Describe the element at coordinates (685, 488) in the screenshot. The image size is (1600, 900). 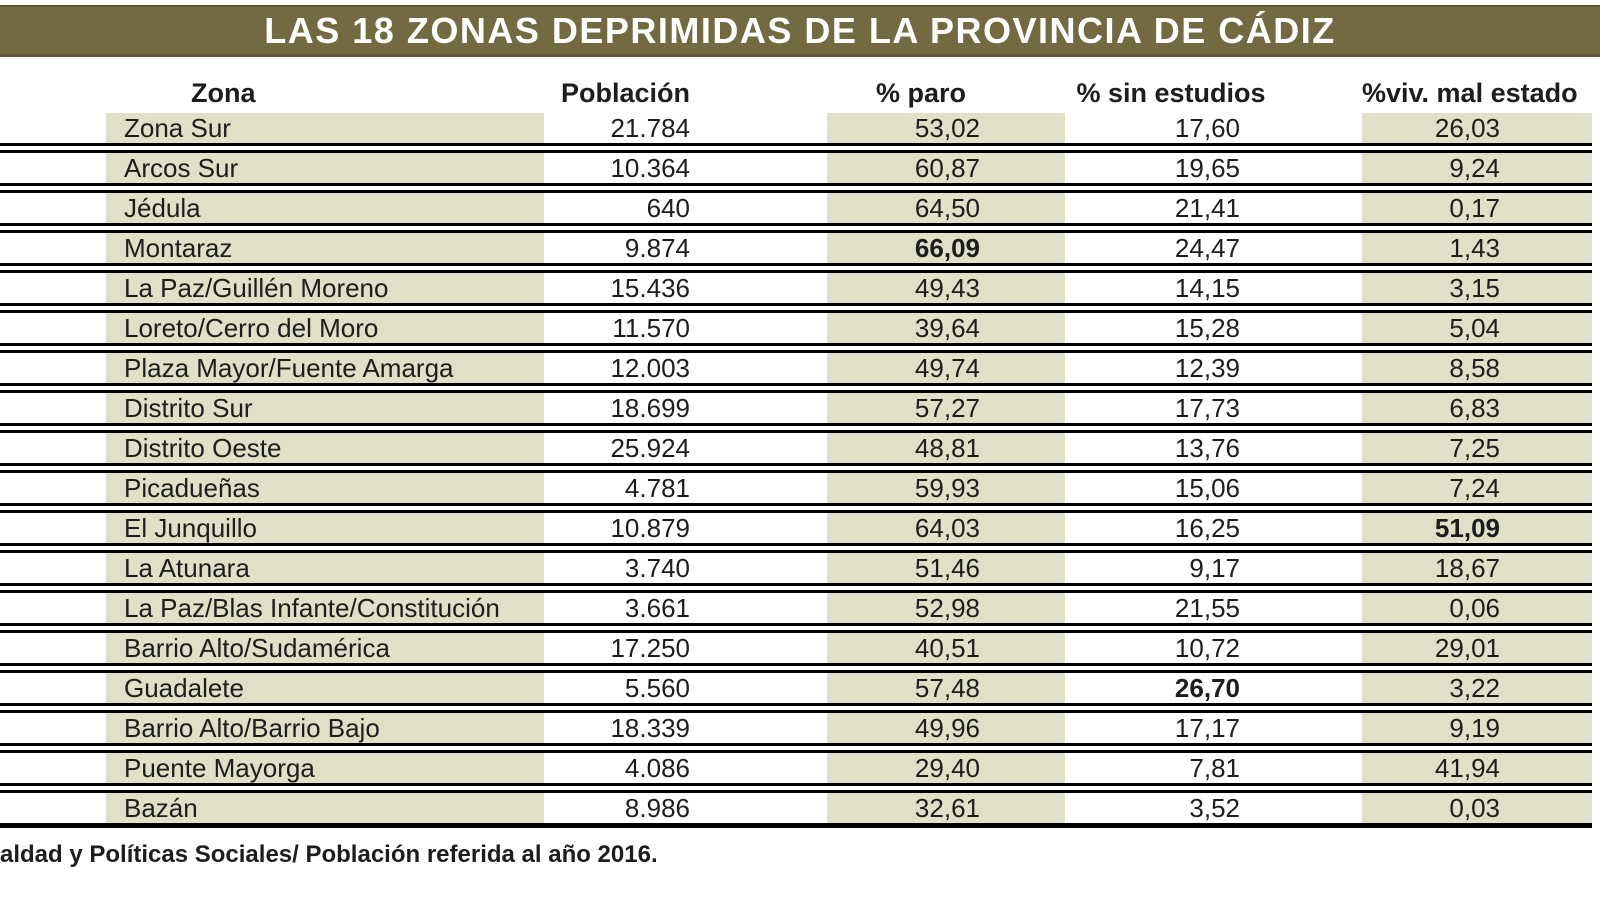
I see `cell-poblacion: 4.781` at that location.